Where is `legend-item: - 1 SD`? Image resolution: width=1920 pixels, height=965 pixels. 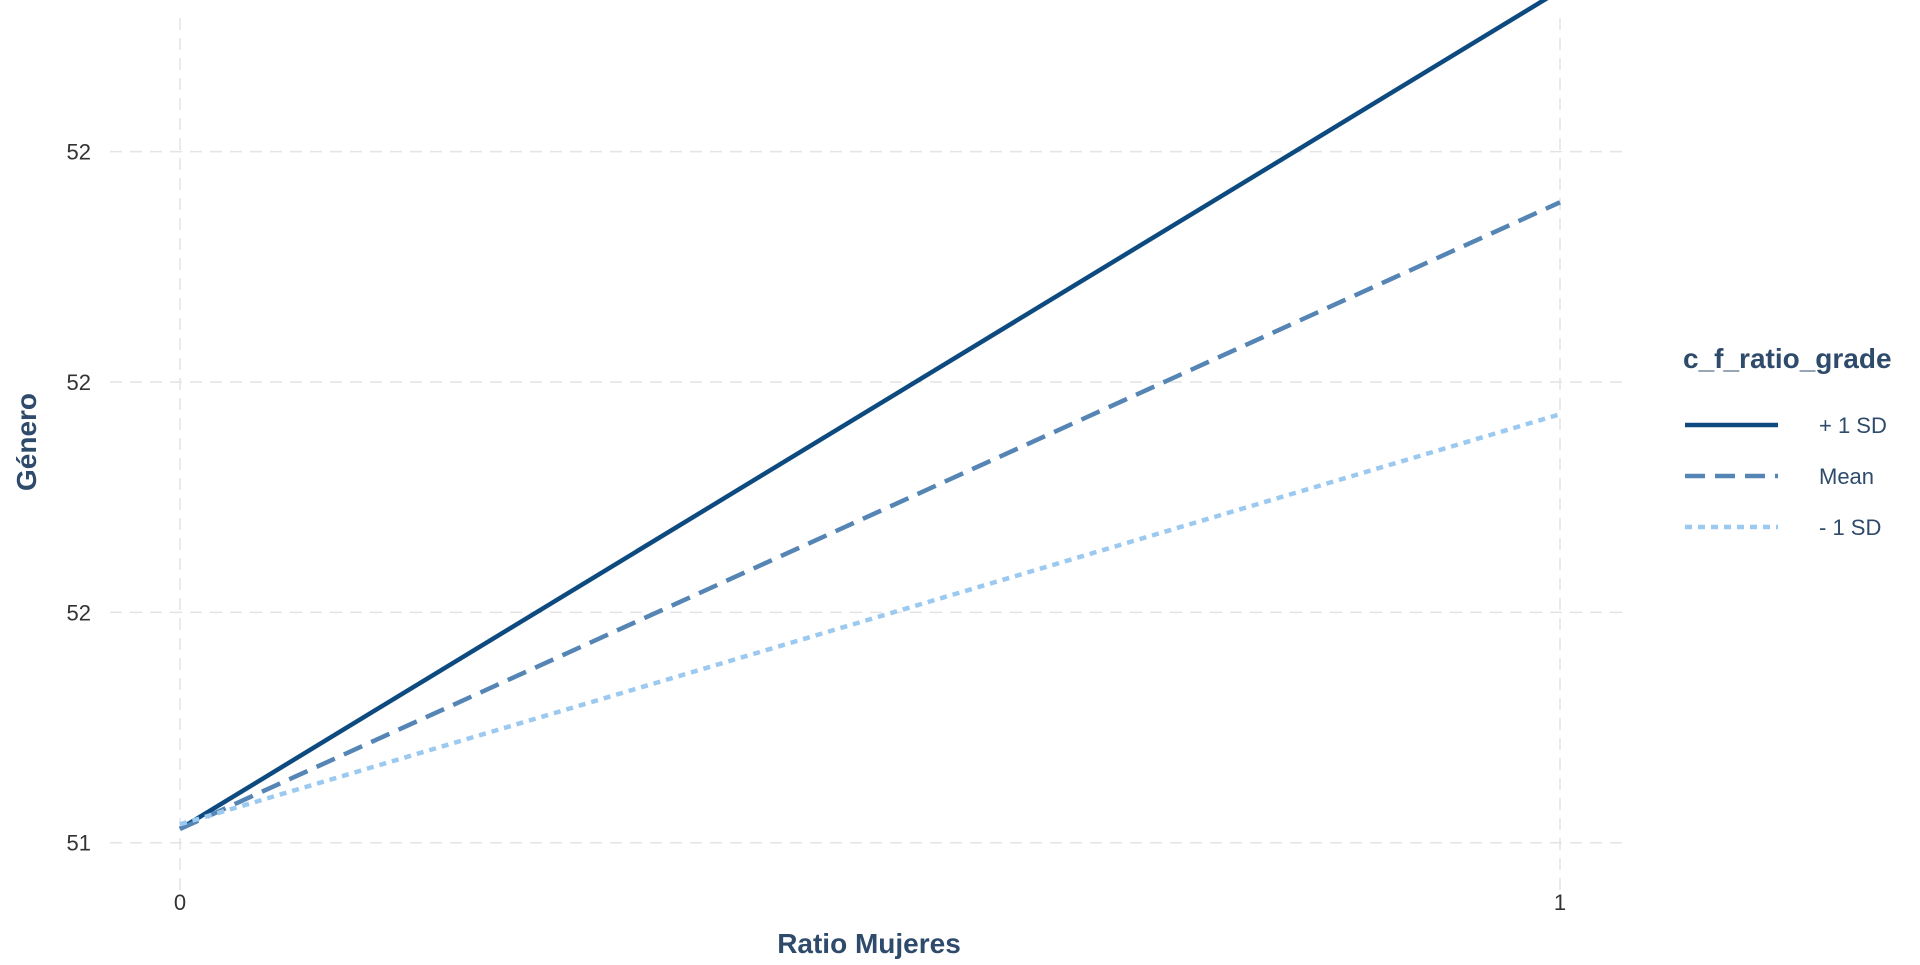 legend-item: - 1 SD is located at coordinates (1783, 527).